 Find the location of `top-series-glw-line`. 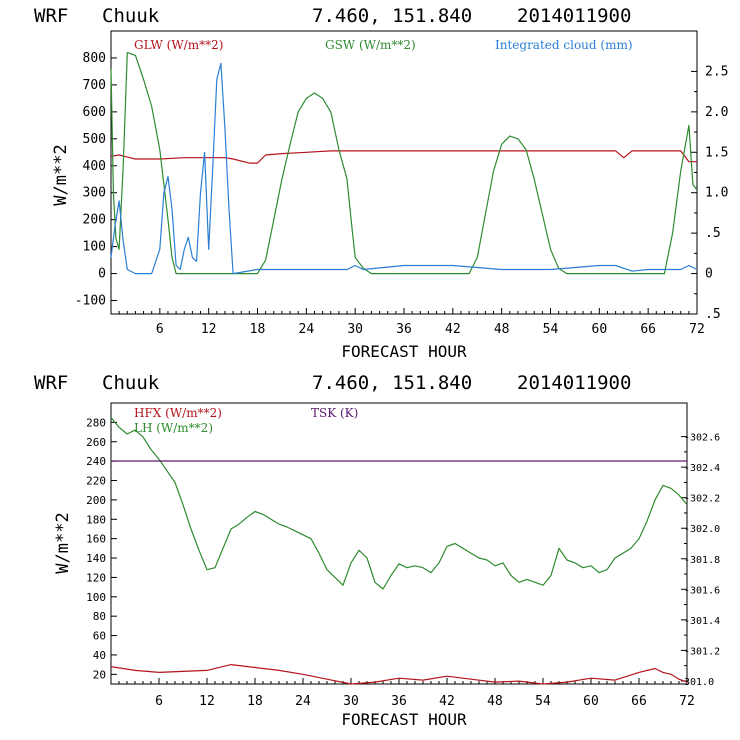

top-series-glw-line is located at coordinates (403, 157).